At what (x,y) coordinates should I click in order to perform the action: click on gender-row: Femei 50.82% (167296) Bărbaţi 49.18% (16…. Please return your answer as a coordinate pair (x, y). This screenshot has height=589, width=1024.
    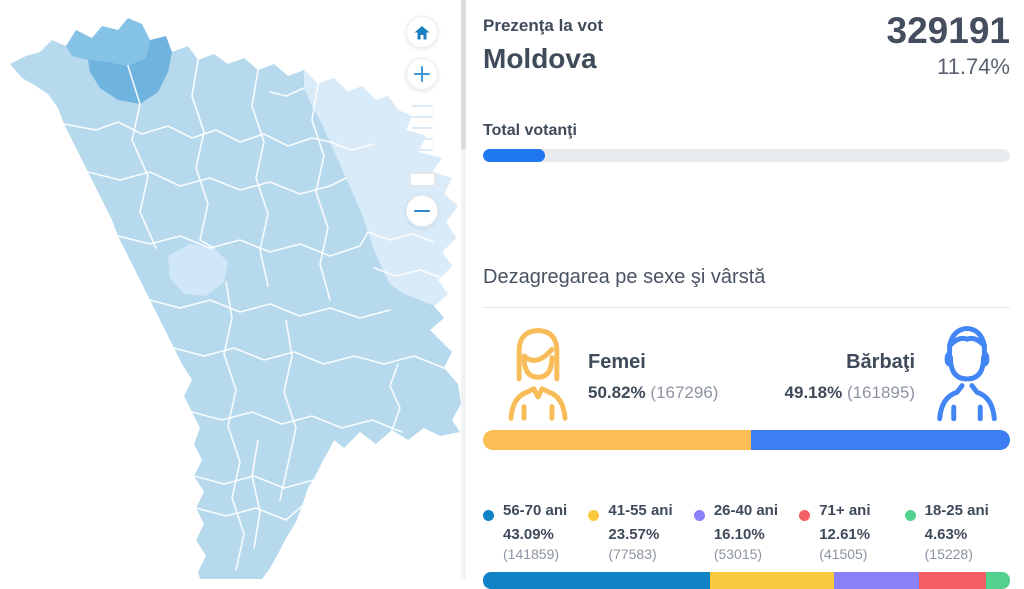
    Looking at the image, I should click on (746, 376).